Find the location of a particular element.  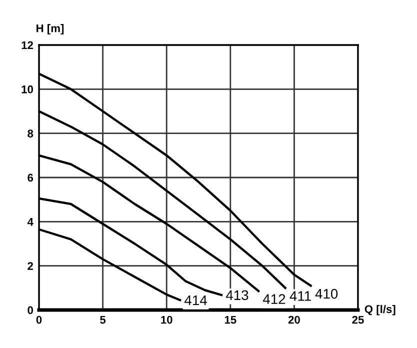

x-tick-label: 5 is located at coordinates (103, 320).